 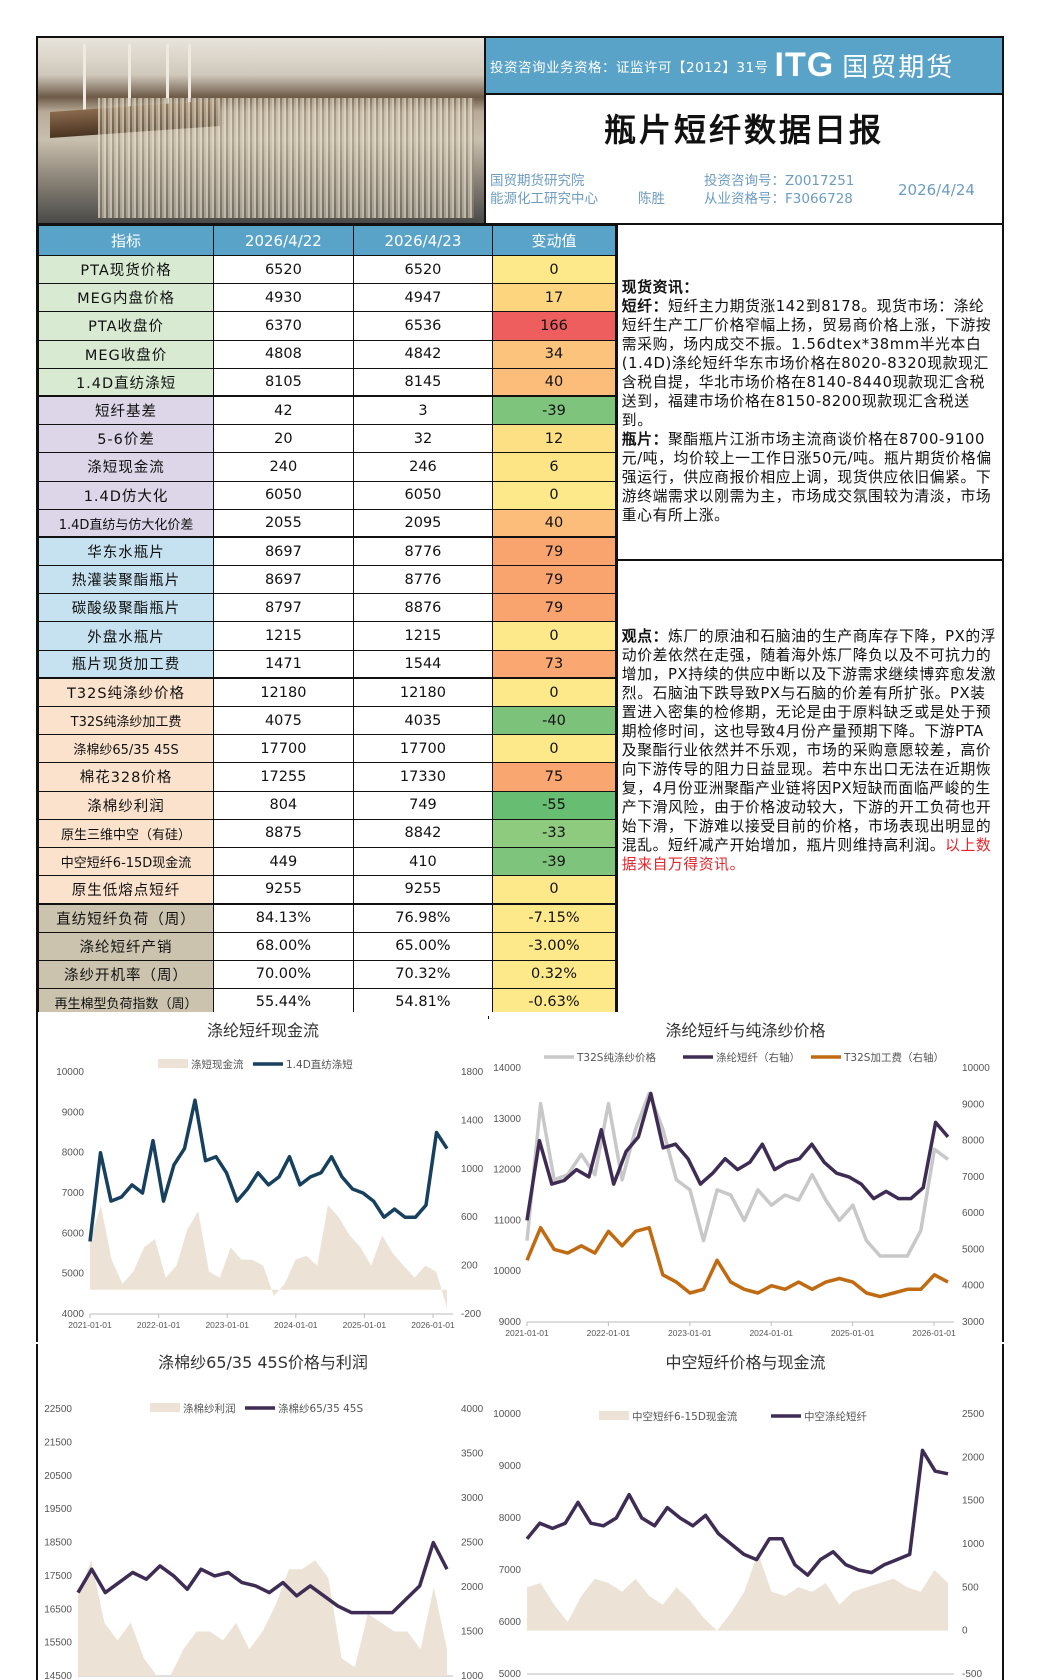 I want to click on svg-text: 7000, so click(x=510, y=1570).